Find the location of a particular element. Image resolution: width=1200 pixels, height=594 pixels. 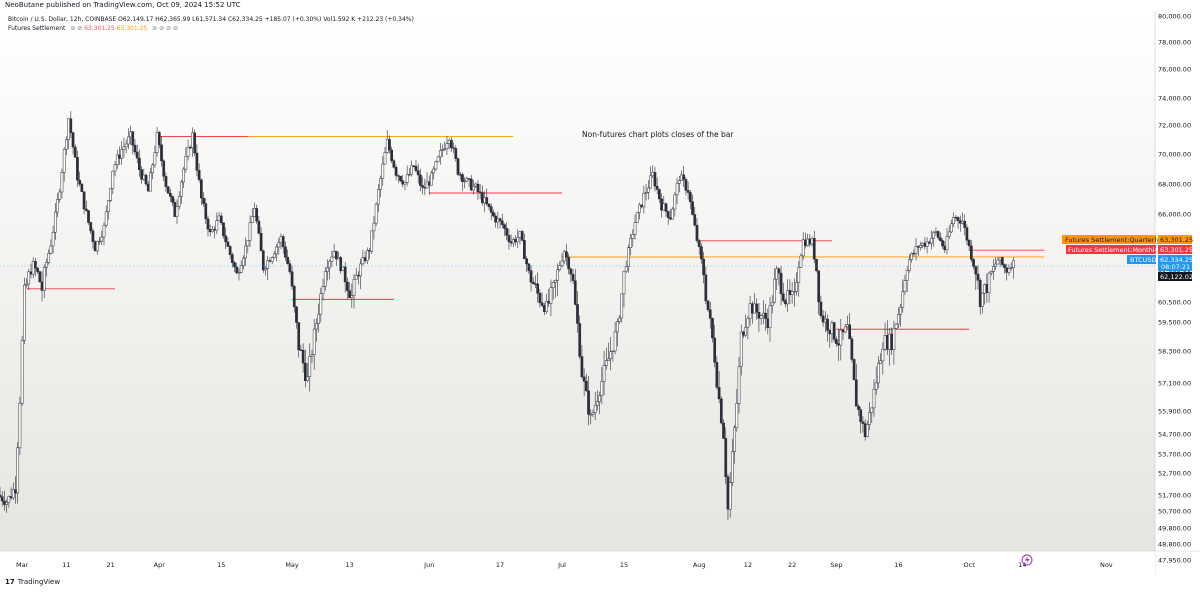

time-tick-label: Sep is located at coordinates (836, 565).